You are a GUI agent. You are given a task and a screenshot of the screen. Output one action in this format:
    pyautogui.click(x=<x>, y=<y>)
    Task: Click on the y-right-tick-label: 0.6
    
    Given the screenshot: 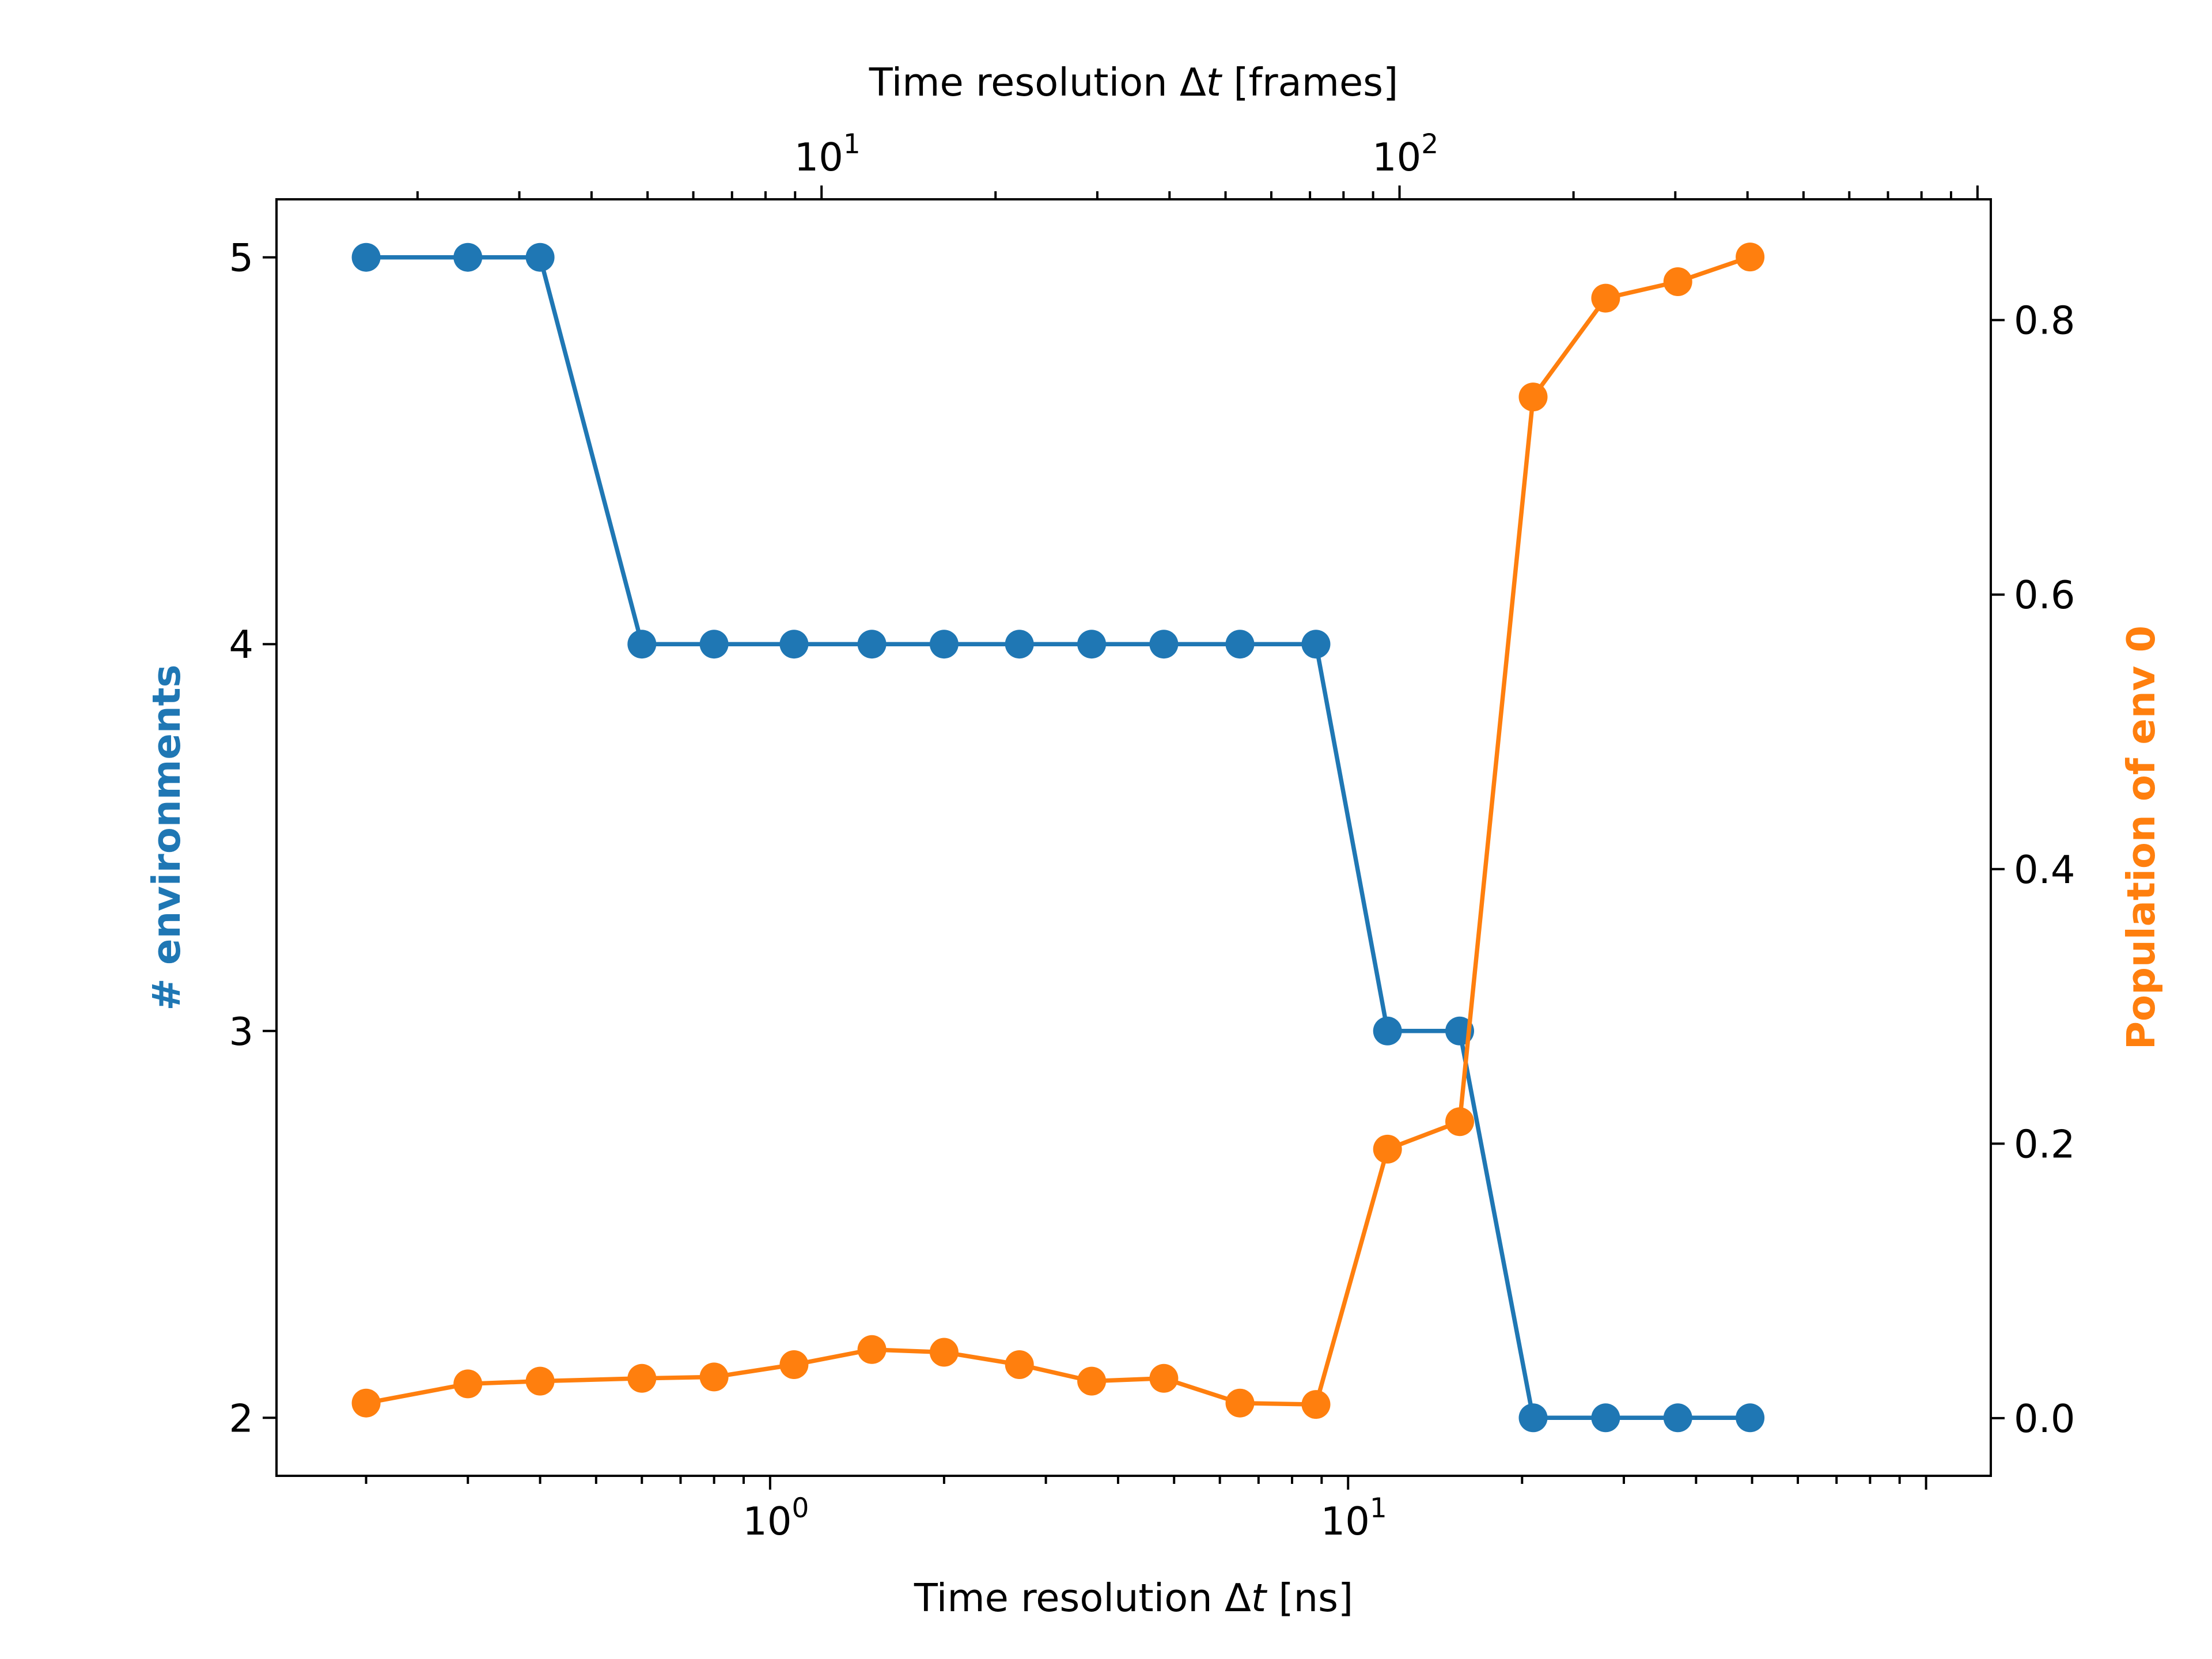 What is the action you would take?
    pyautogui.click(x=2044, y=595)
    